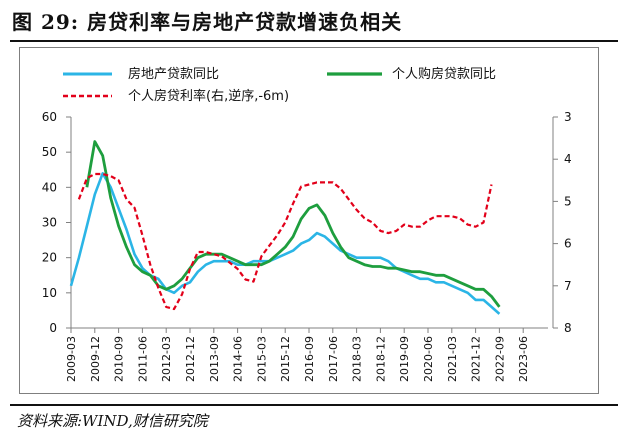  What do you see at coordinates (452, 359) in the screenshot?
I see `x-tick-label: 2021-03` at bounding box center [452, 359].